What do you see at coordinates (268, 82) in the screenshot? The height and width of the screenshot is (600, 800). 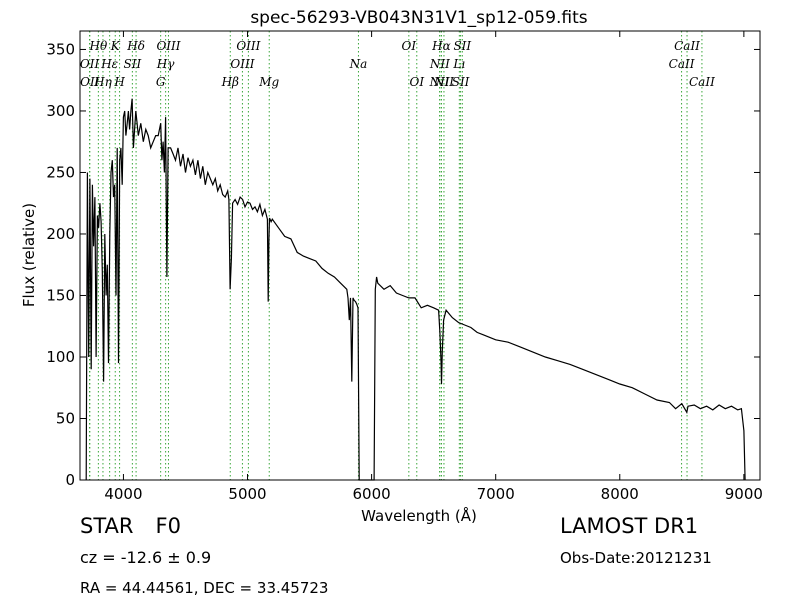 I see `line-label: Mg` at bounding box center [268, 82].